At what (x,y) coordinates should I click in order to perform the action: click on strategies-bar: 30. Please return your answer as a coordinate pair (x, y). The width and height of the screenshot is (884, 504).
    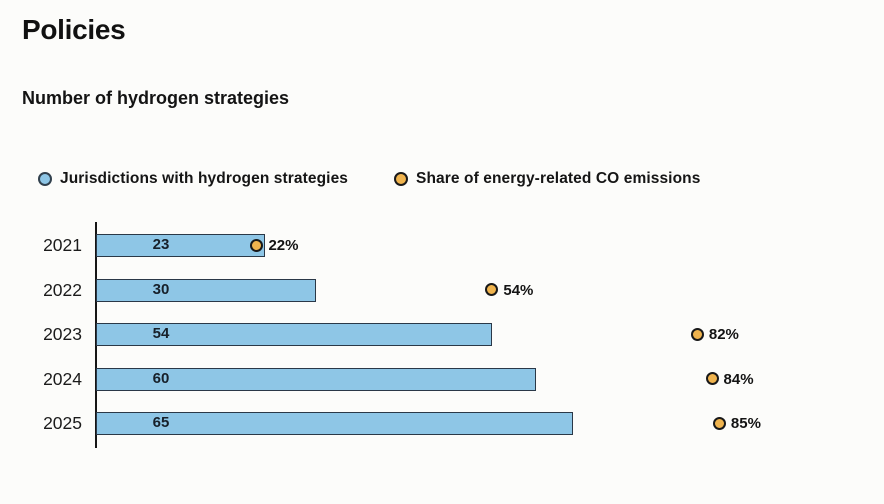
    Looking at the image, I should click on (206, 290).